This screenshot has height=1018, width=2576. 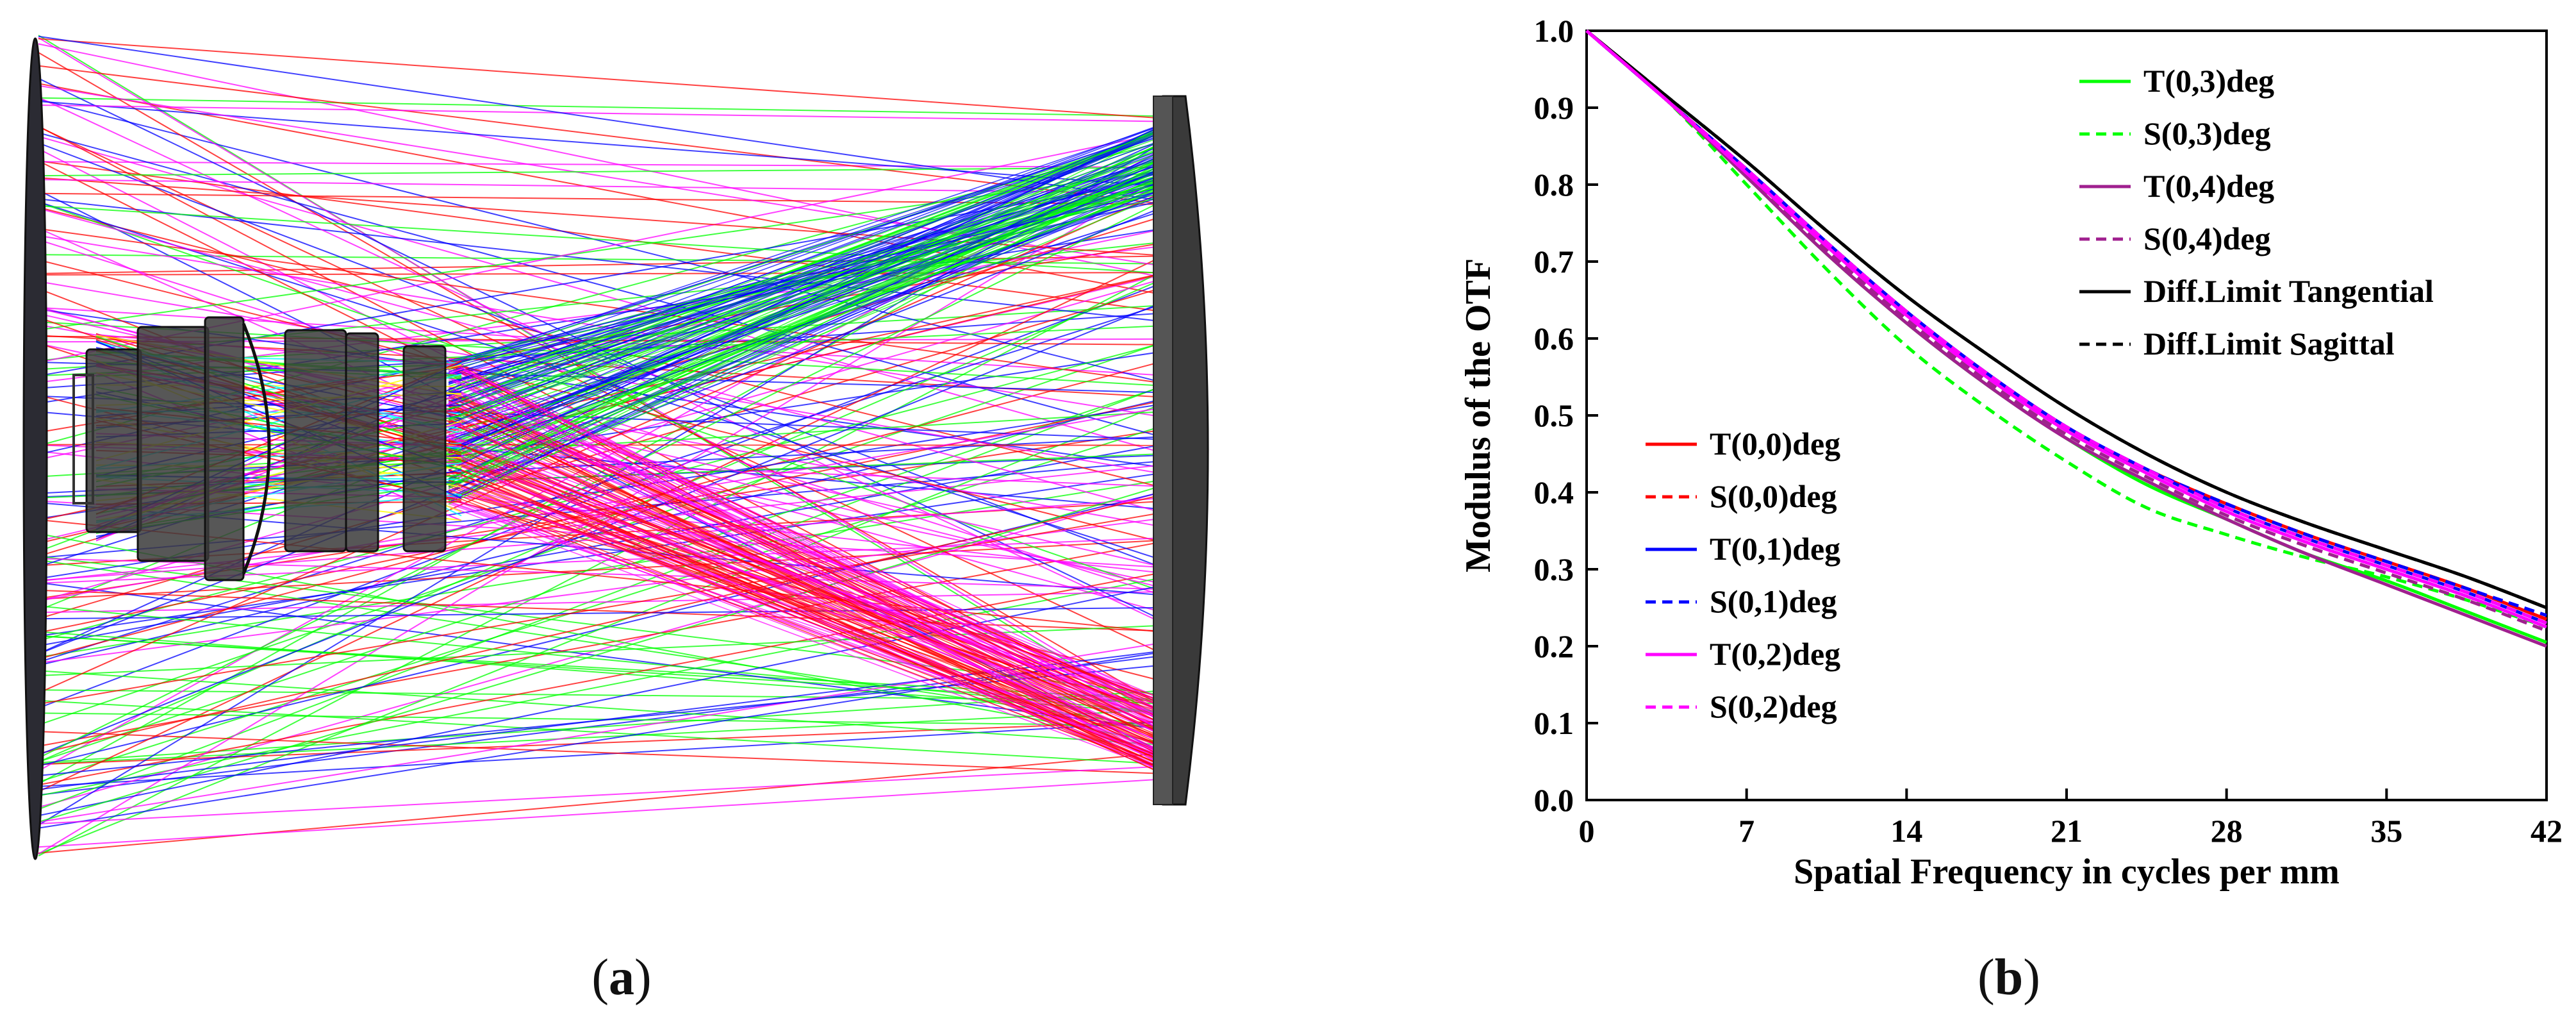 What do you see at coordinates (2208, 186) in the screenshot?
I see `legend-label: T(0,4)deg` at bounding box center [2208, 186].